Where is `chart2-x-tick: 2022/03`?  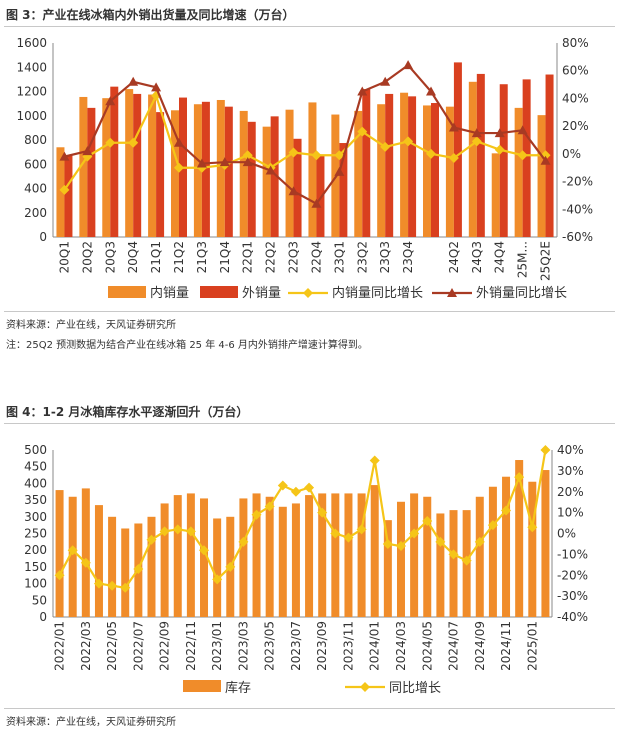 chart2-x-tick: 2022/03 is located at coordinates (86, 646).